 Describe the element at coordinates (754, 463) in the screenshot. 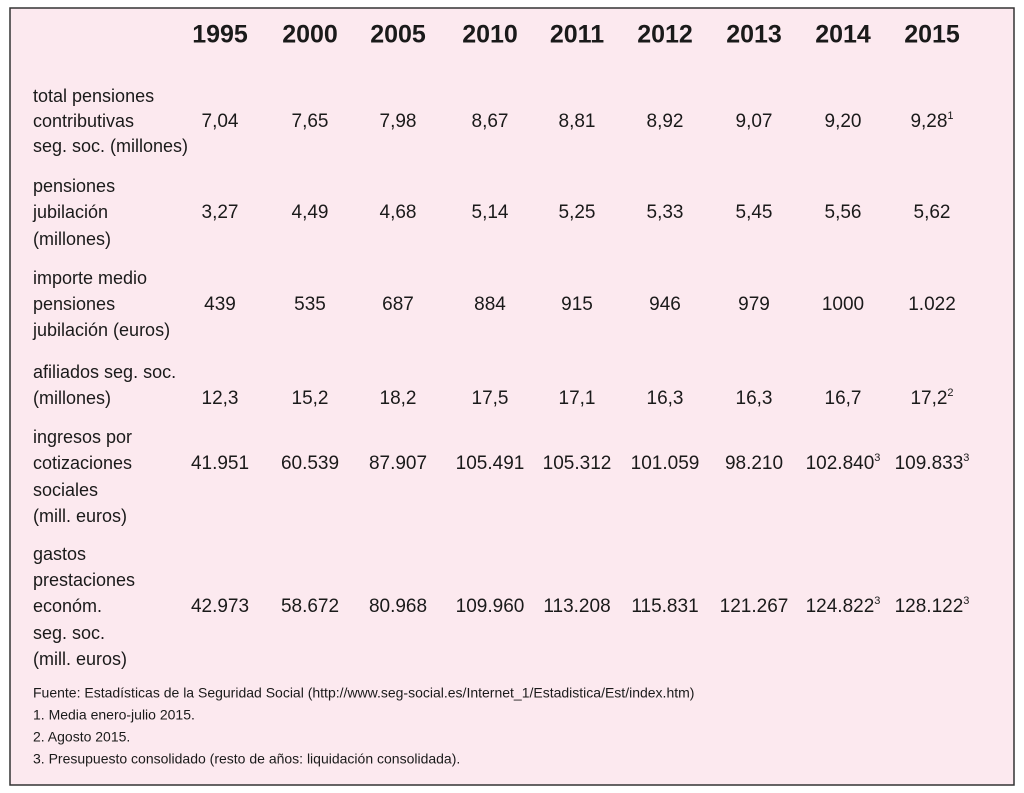

I see `cell-value: 98.210` at that location.